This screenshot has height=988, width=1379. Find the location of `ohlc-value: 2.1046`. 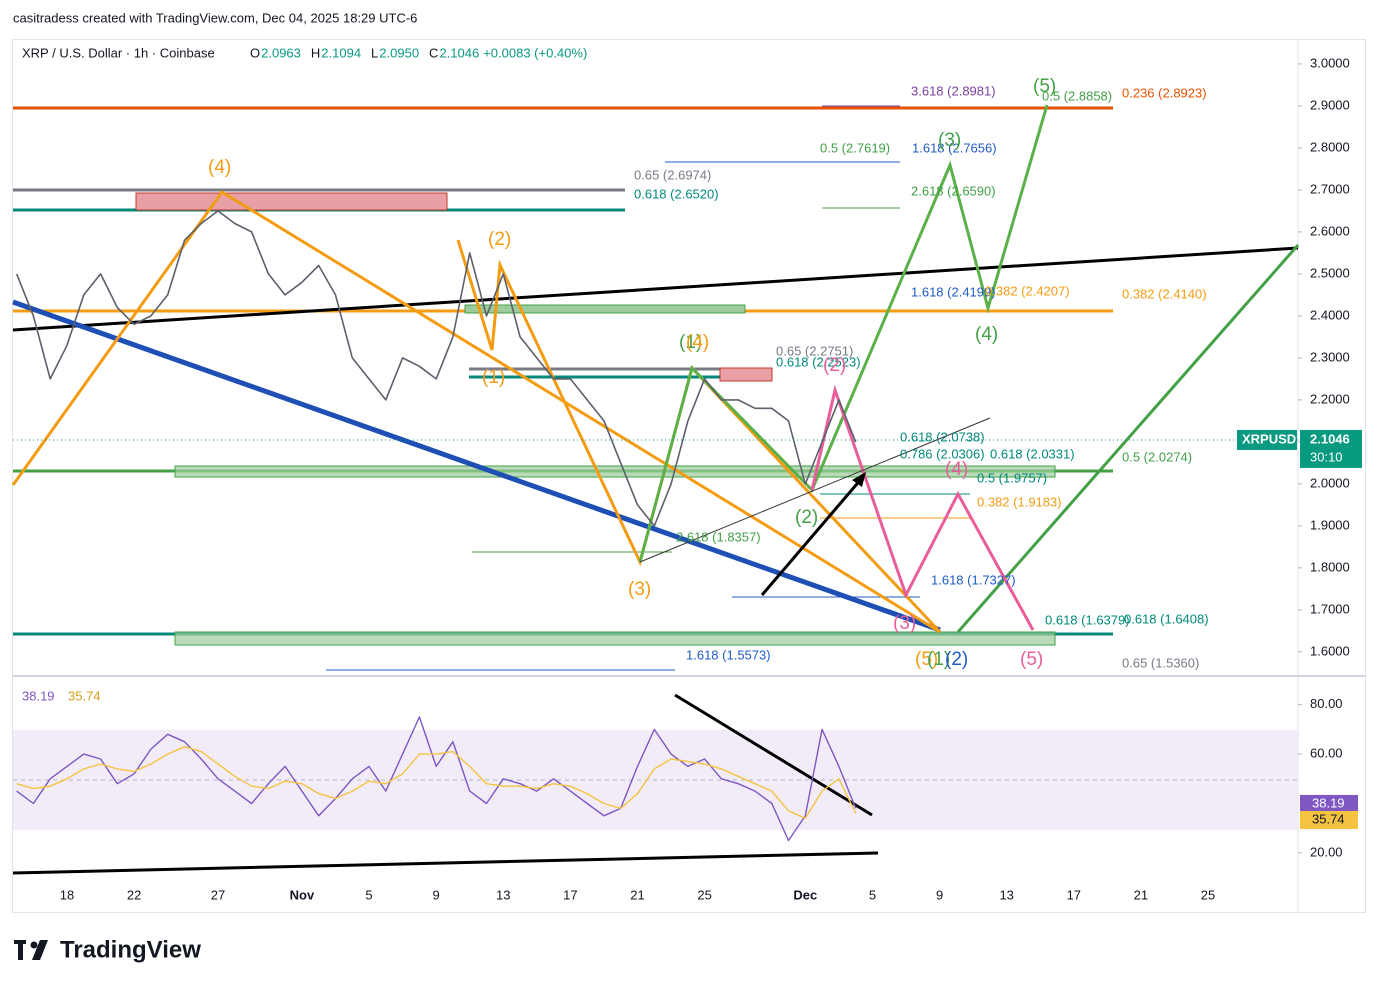

ohlc-value: 2.1046 is located at coordinates (459, 52).